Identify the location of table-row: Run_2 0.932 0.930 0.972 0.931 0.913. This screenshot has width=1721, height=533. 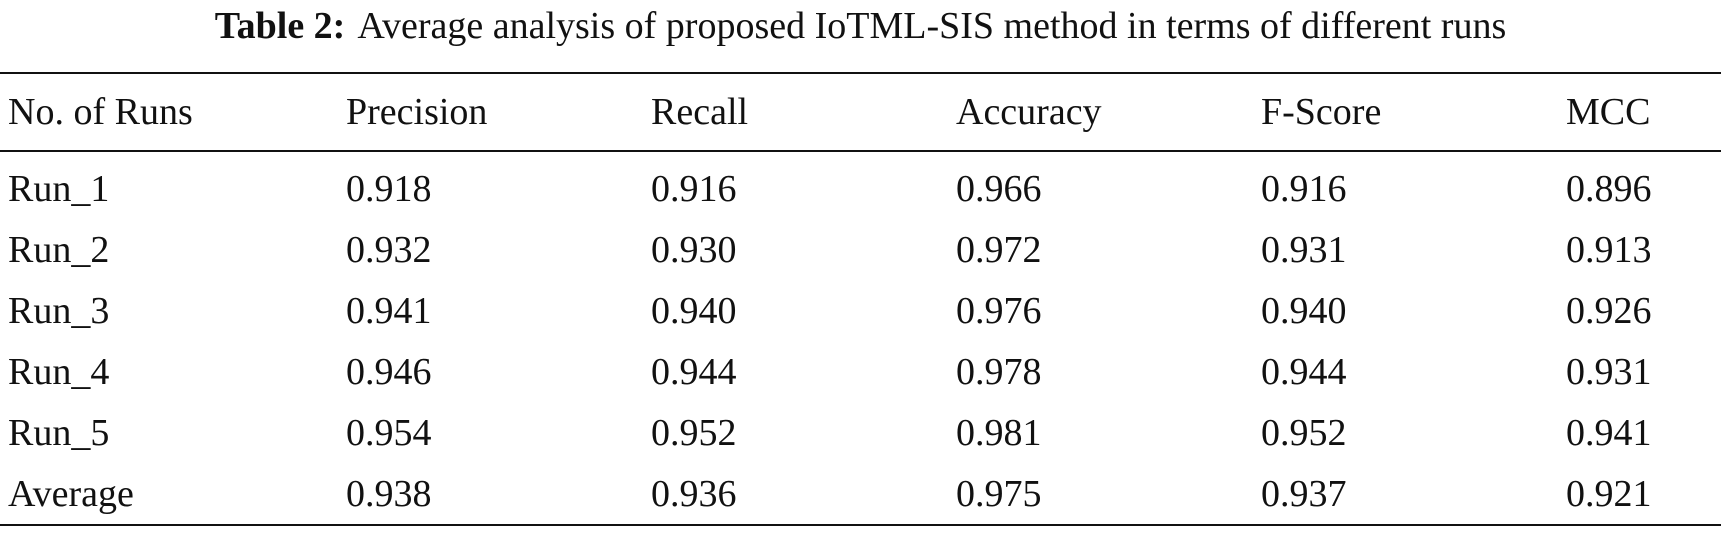
(860, 249).